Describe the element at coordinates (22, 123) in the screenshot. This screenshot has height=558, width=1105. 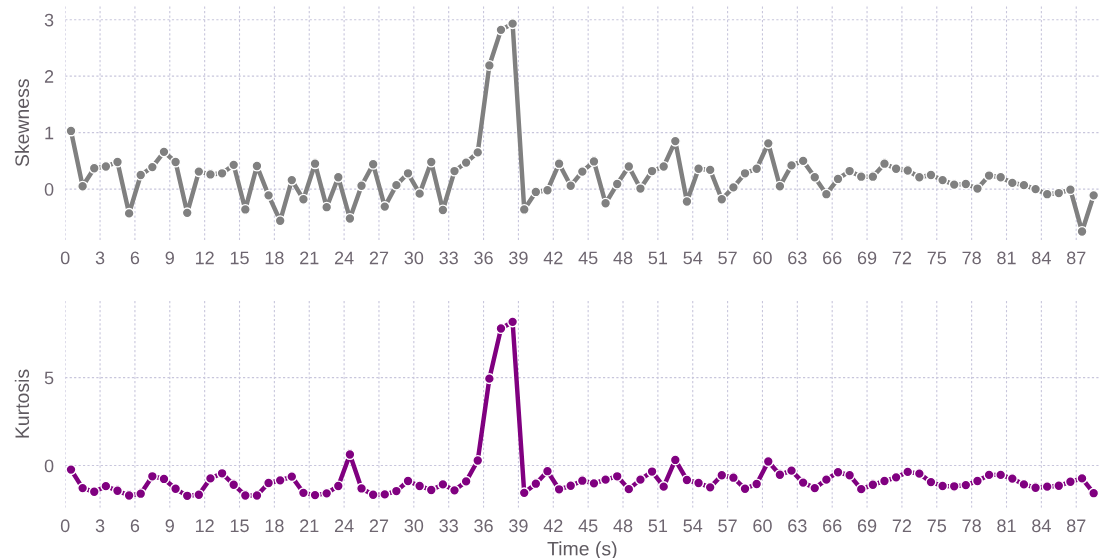
I see `y-axis-title: Skewness` at that location.